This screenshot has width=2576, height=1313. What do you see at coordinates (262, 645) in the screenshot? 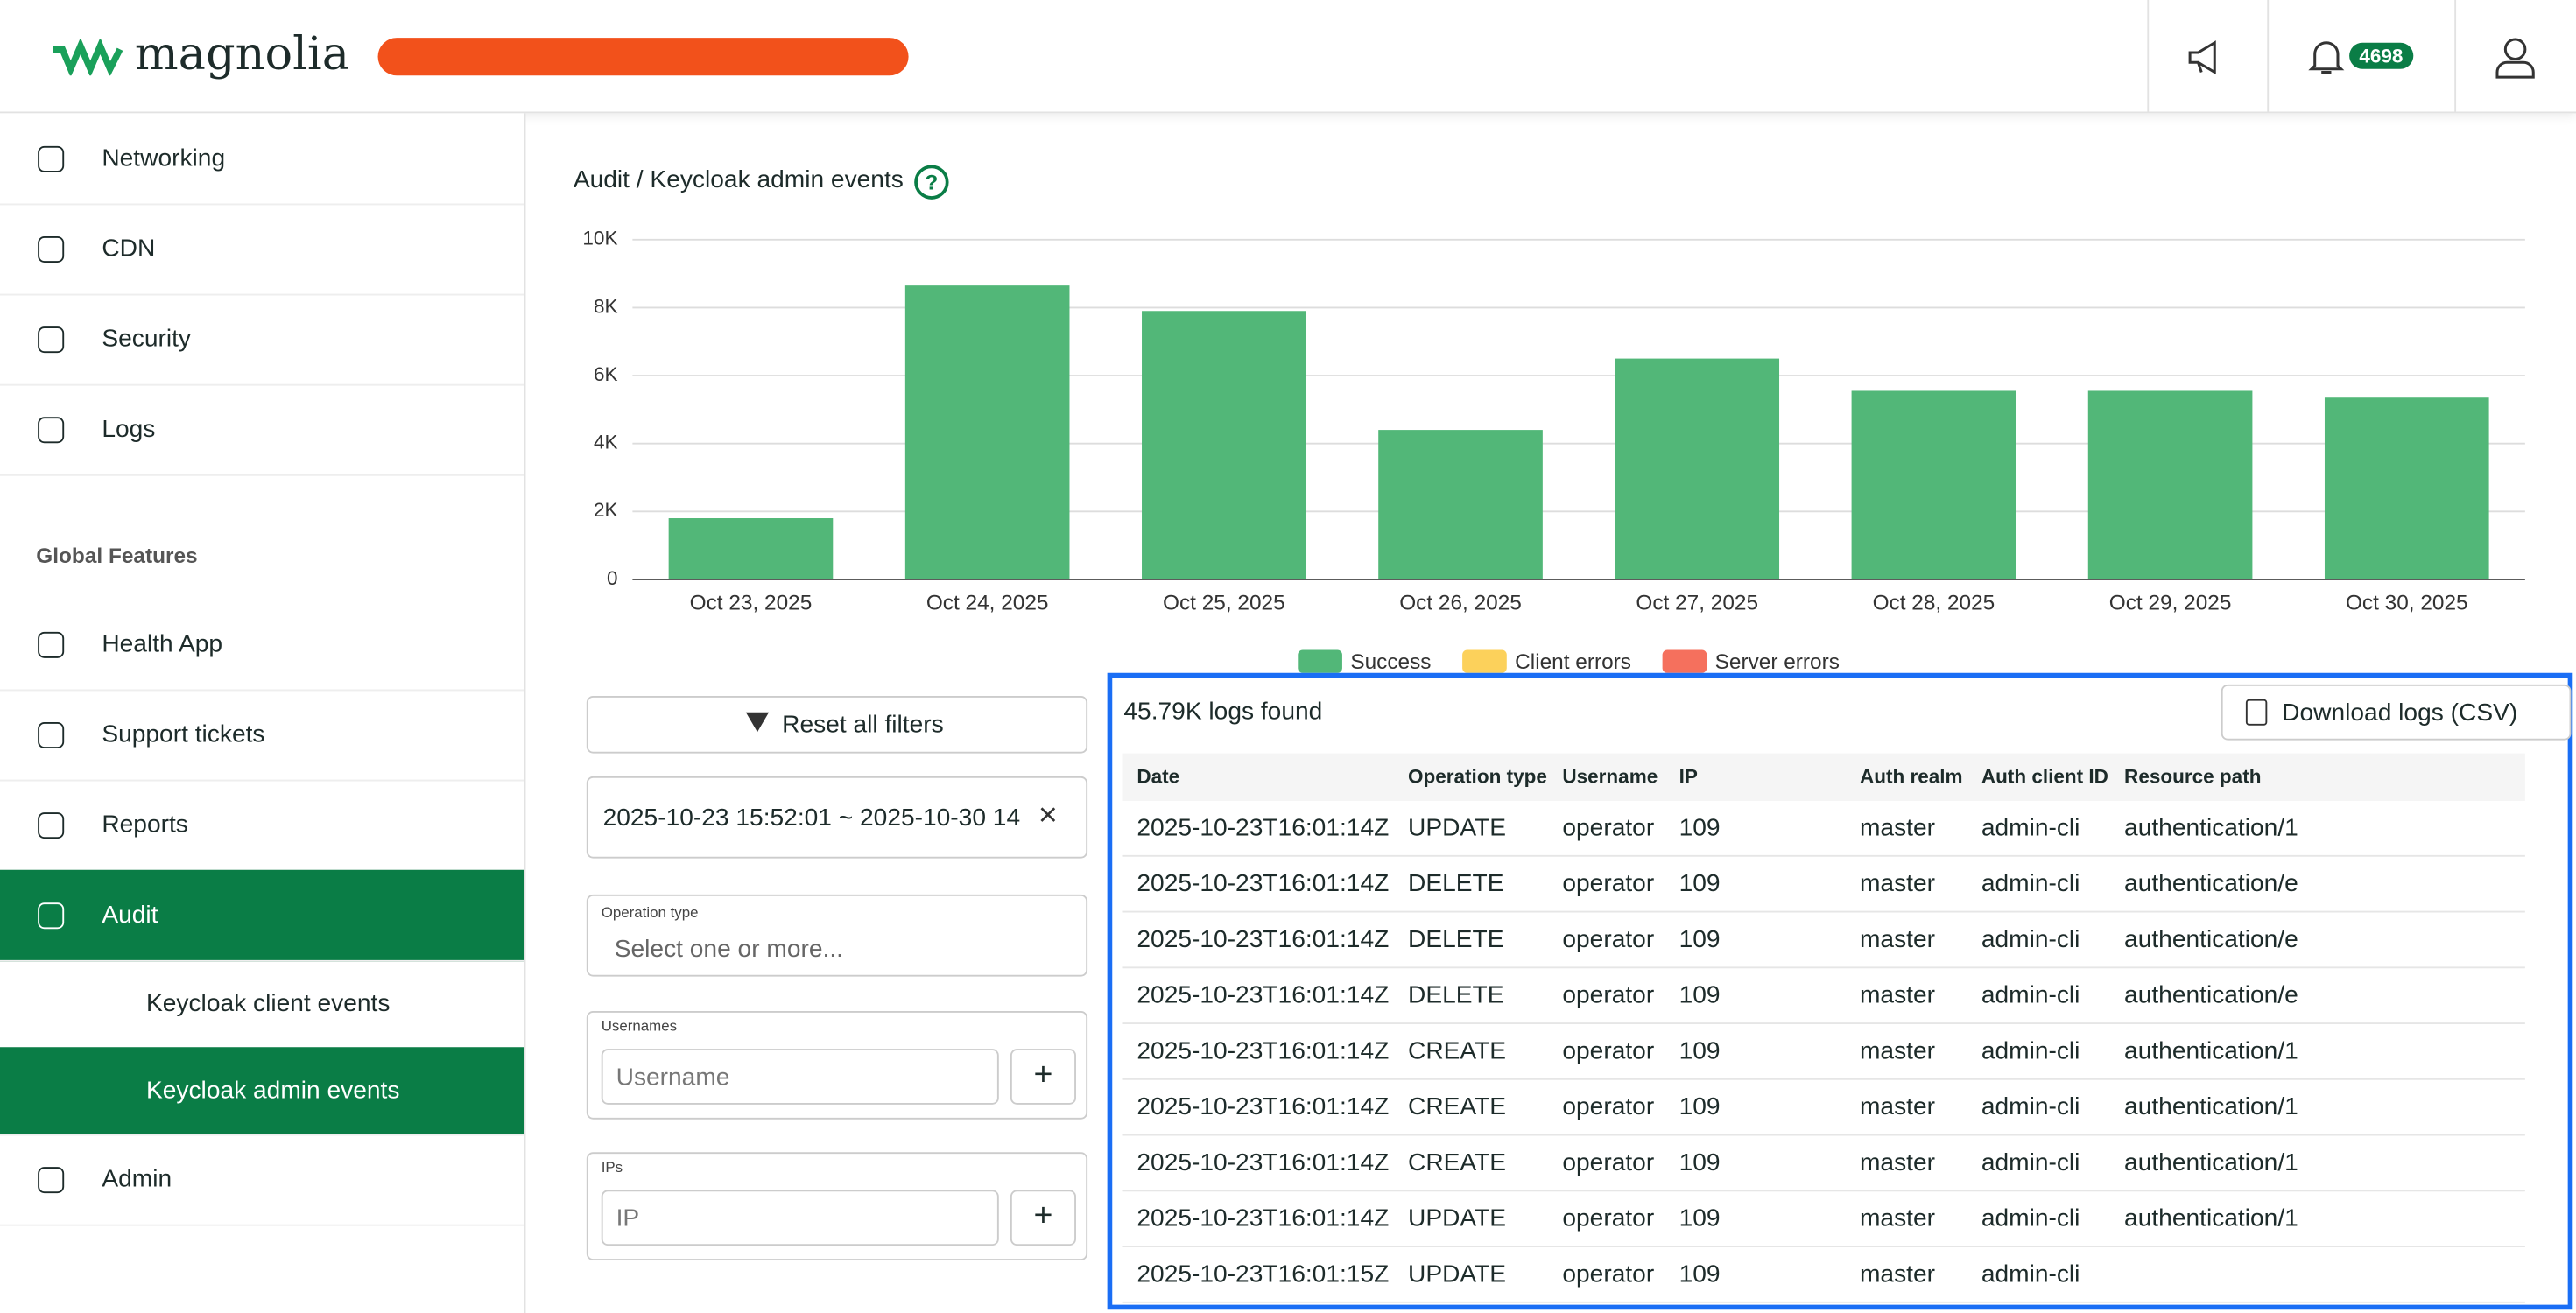
I see `nav-item: Health App` at bounding box center [262, 645].